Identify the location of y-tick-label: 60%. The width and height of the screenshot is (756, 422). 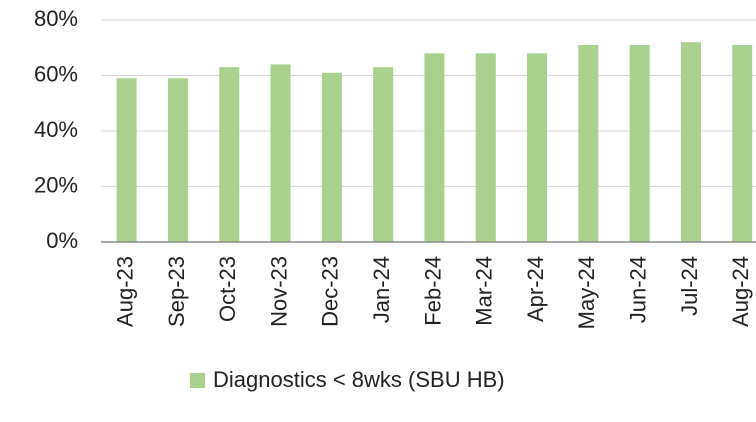
(56, 73).